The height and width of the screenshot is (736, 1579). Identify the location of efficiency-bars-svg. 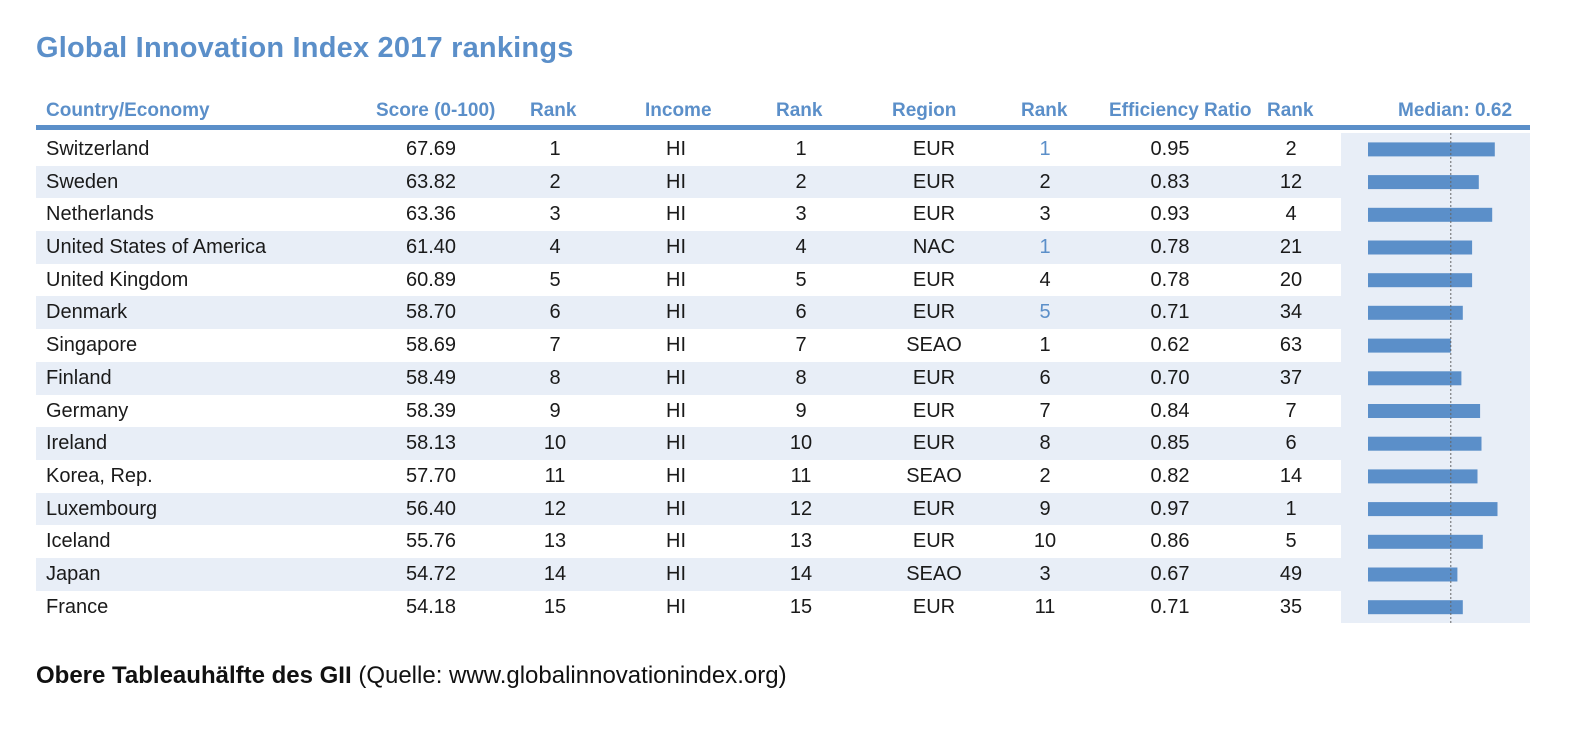
(1433, 378).